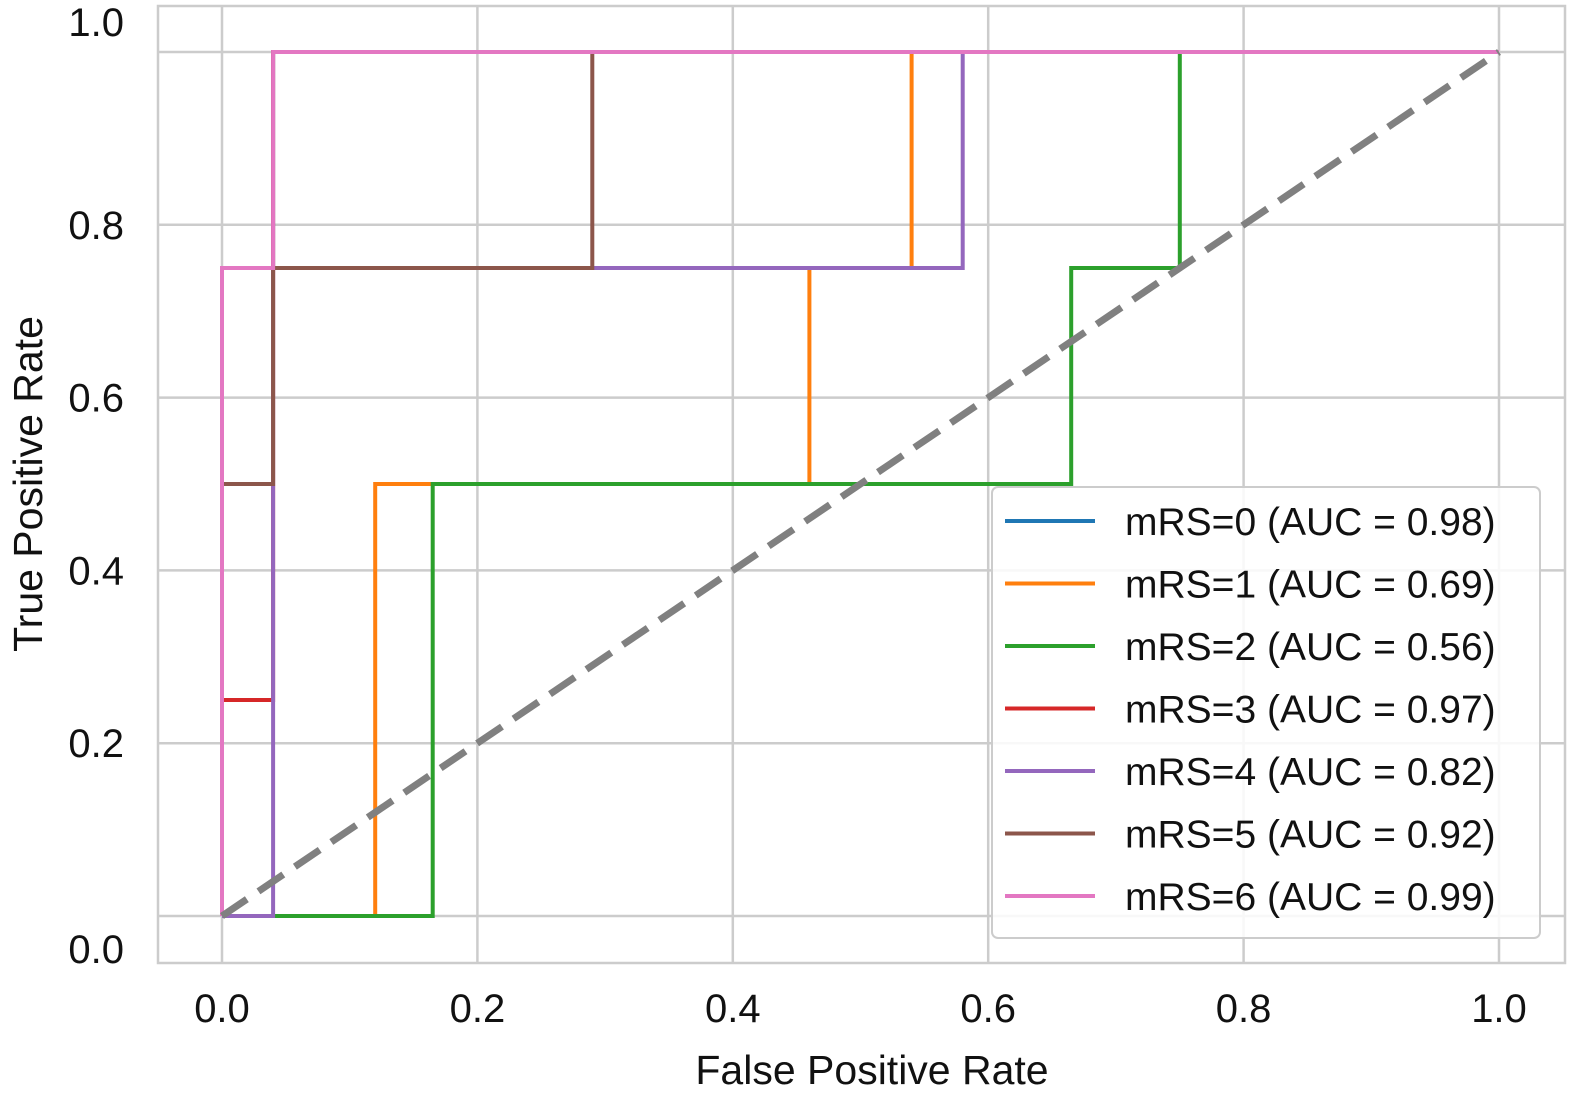 The height and width of the screenshot is (1103, 1575). What do you see at coordinates (988, 1009) in the screenshot?
I see `x-tick-label: 0.6` at bounding box center [988, 1009].